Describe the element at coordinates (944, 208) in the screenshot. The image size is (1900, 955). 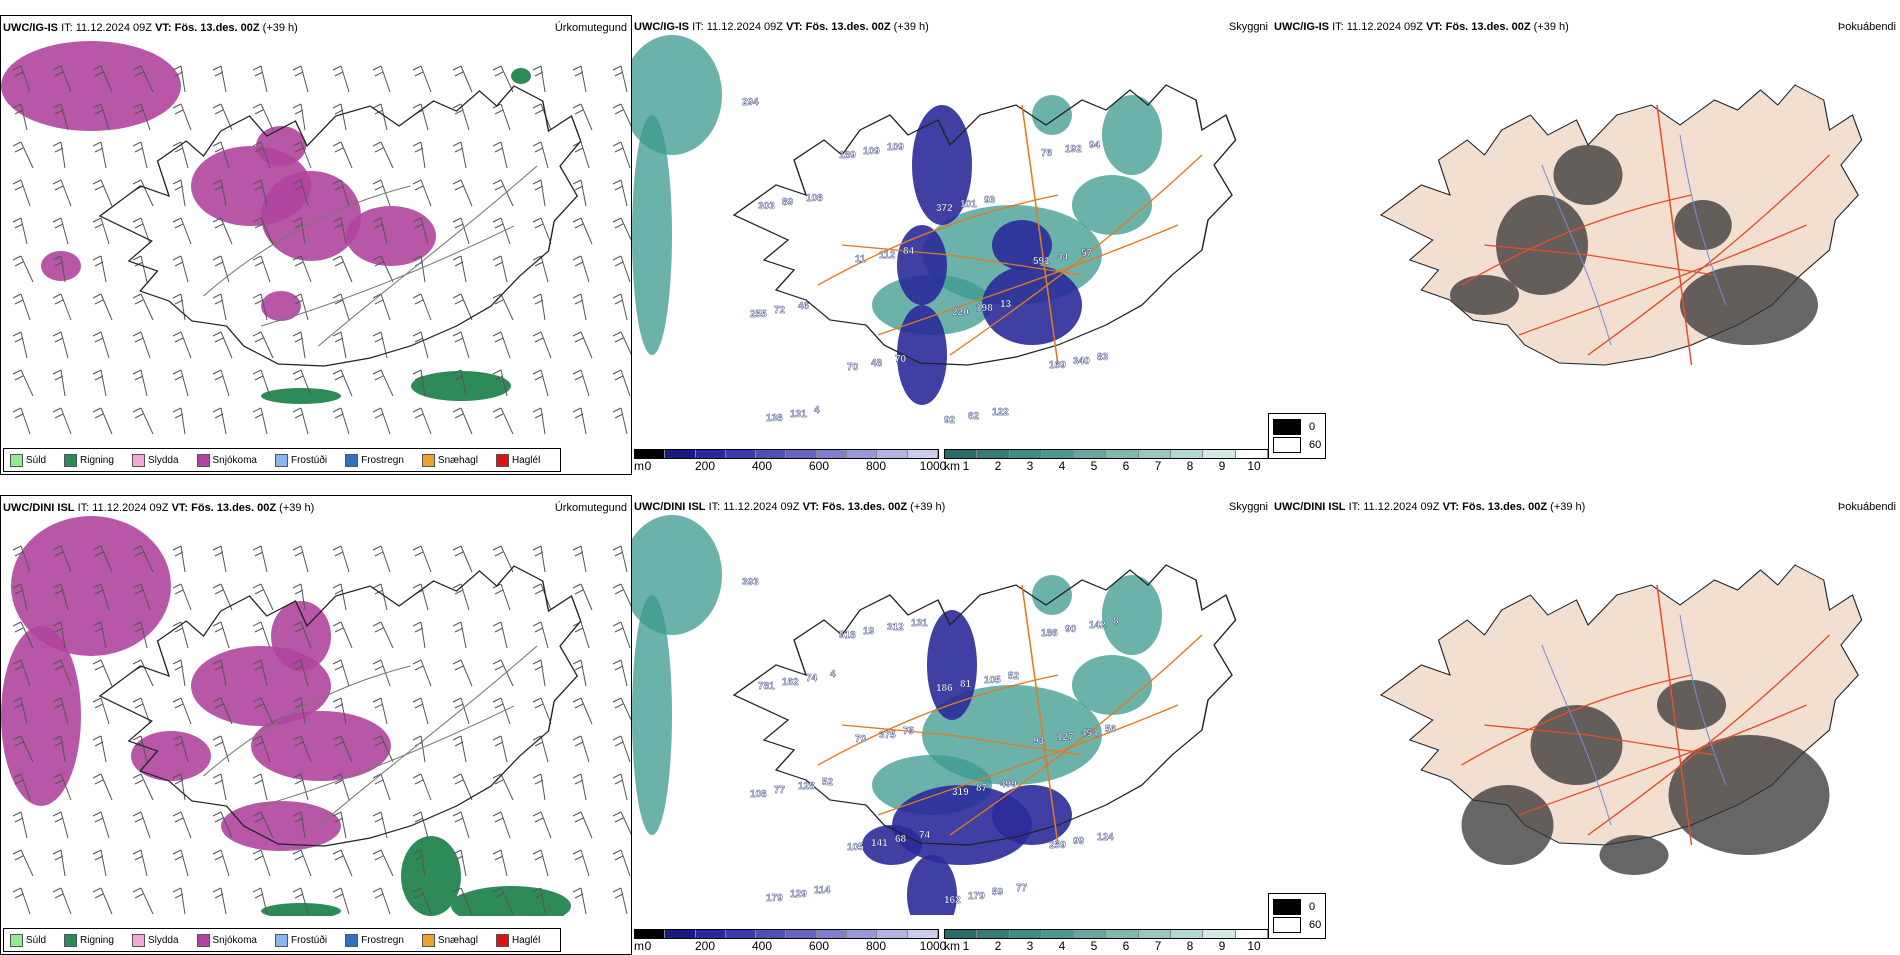
I see `ceiling-label: 372` at that location.